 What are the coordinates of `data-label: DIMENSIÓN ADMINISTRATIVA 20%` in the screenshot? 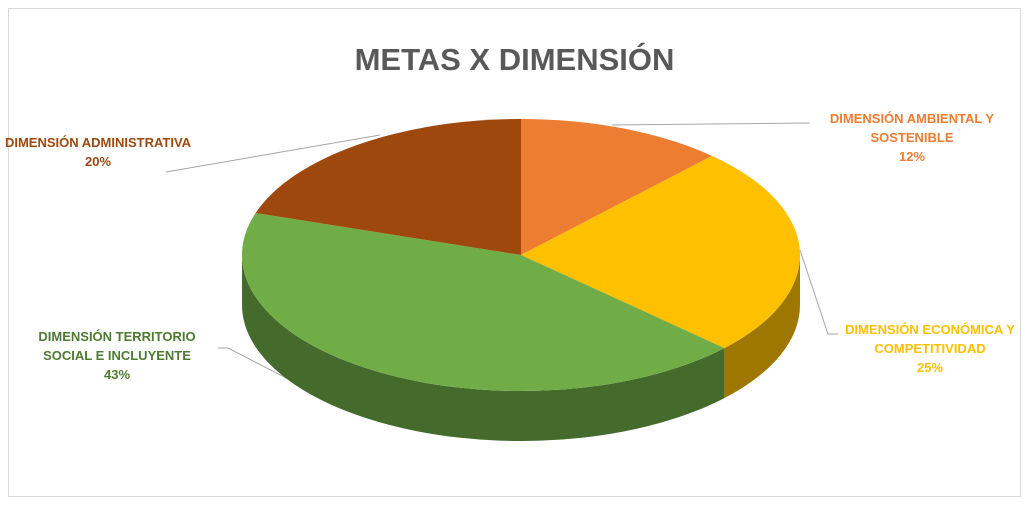 It's located at (99, 152).